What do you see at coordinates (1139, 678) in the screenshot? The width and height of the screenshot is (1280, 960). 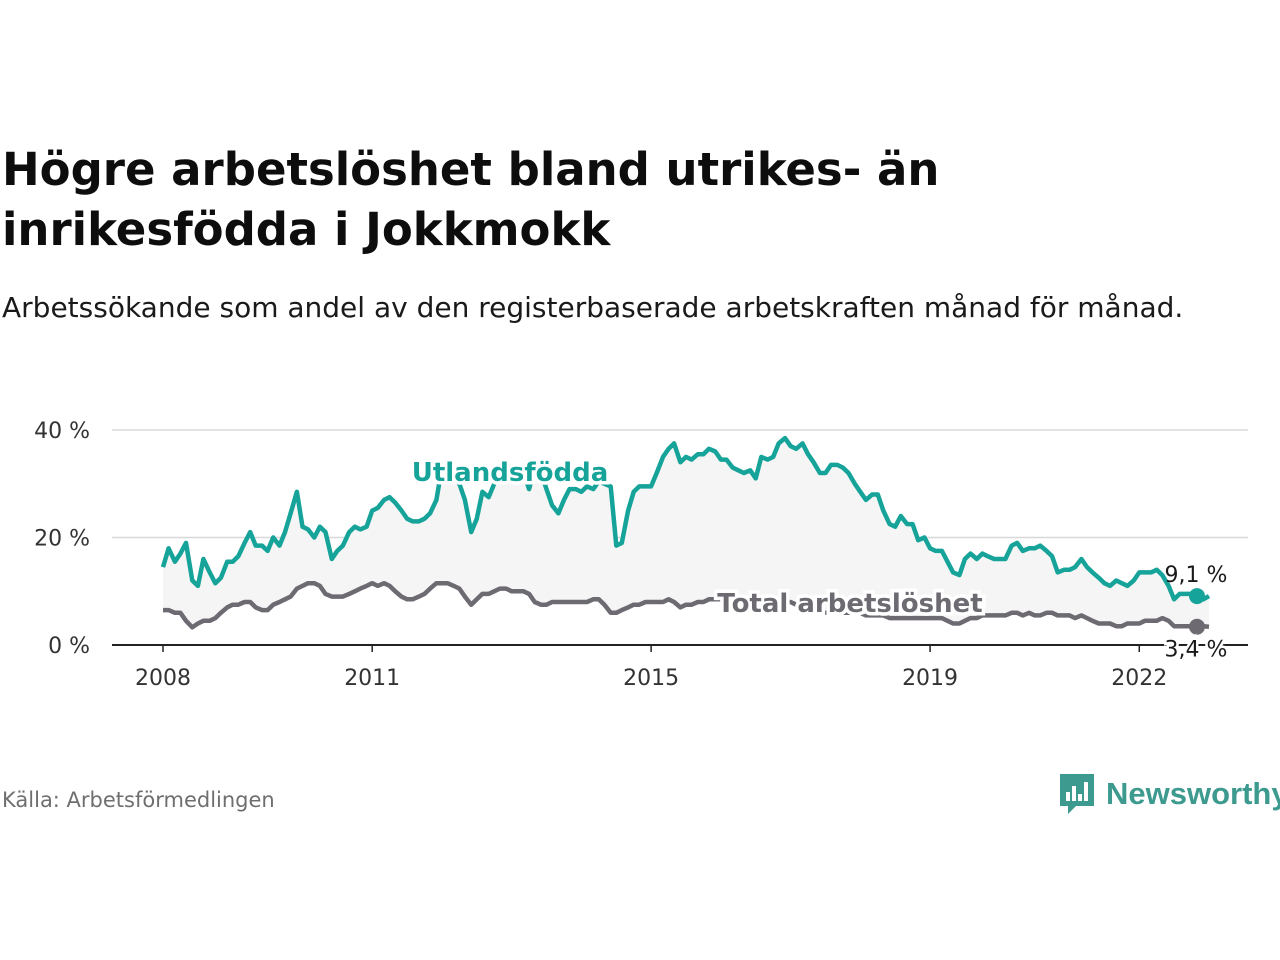 I see `x-tick-label: 2022` at bounding box center [1139, 678].